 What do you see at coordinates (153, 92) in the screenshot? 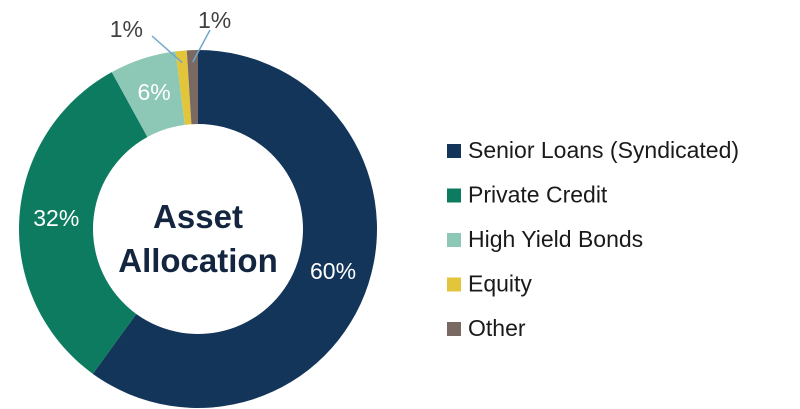
I see `value-label: 6%` at bounding box center [153, 92].